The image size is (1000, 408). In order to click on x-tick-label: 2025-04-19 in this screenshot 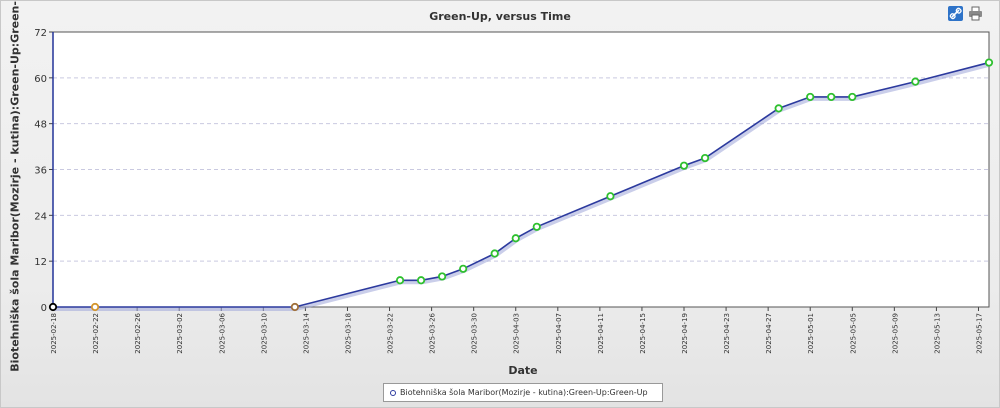, I will do `click(685, 333)`.